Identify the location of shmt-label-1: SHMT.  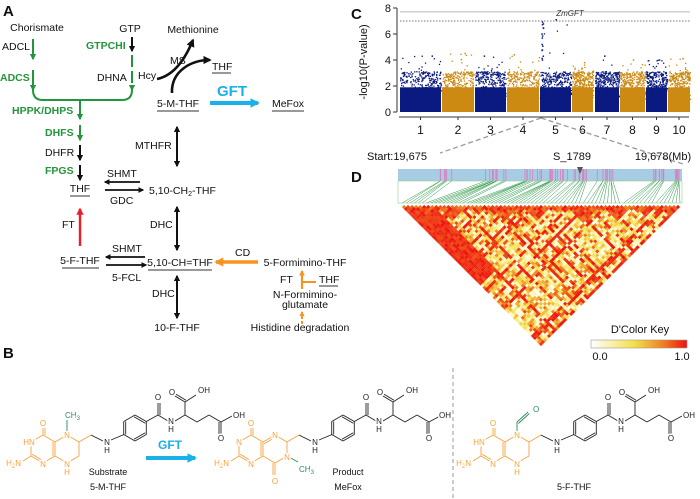
(122, 174).